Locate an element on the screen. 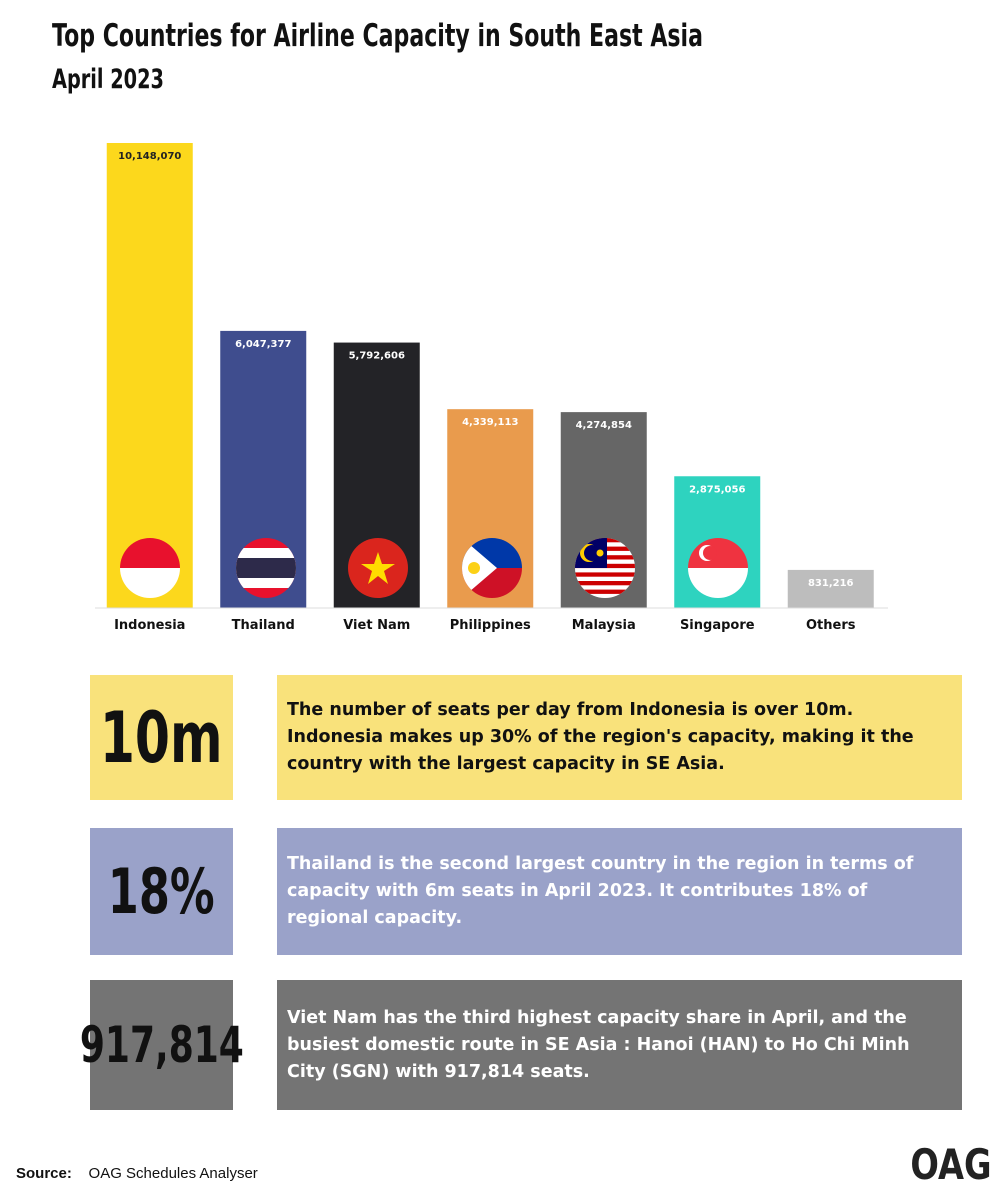 The image size is (1000, 1200). stat-value: 917,814 is located at coordinates (161, 1045).